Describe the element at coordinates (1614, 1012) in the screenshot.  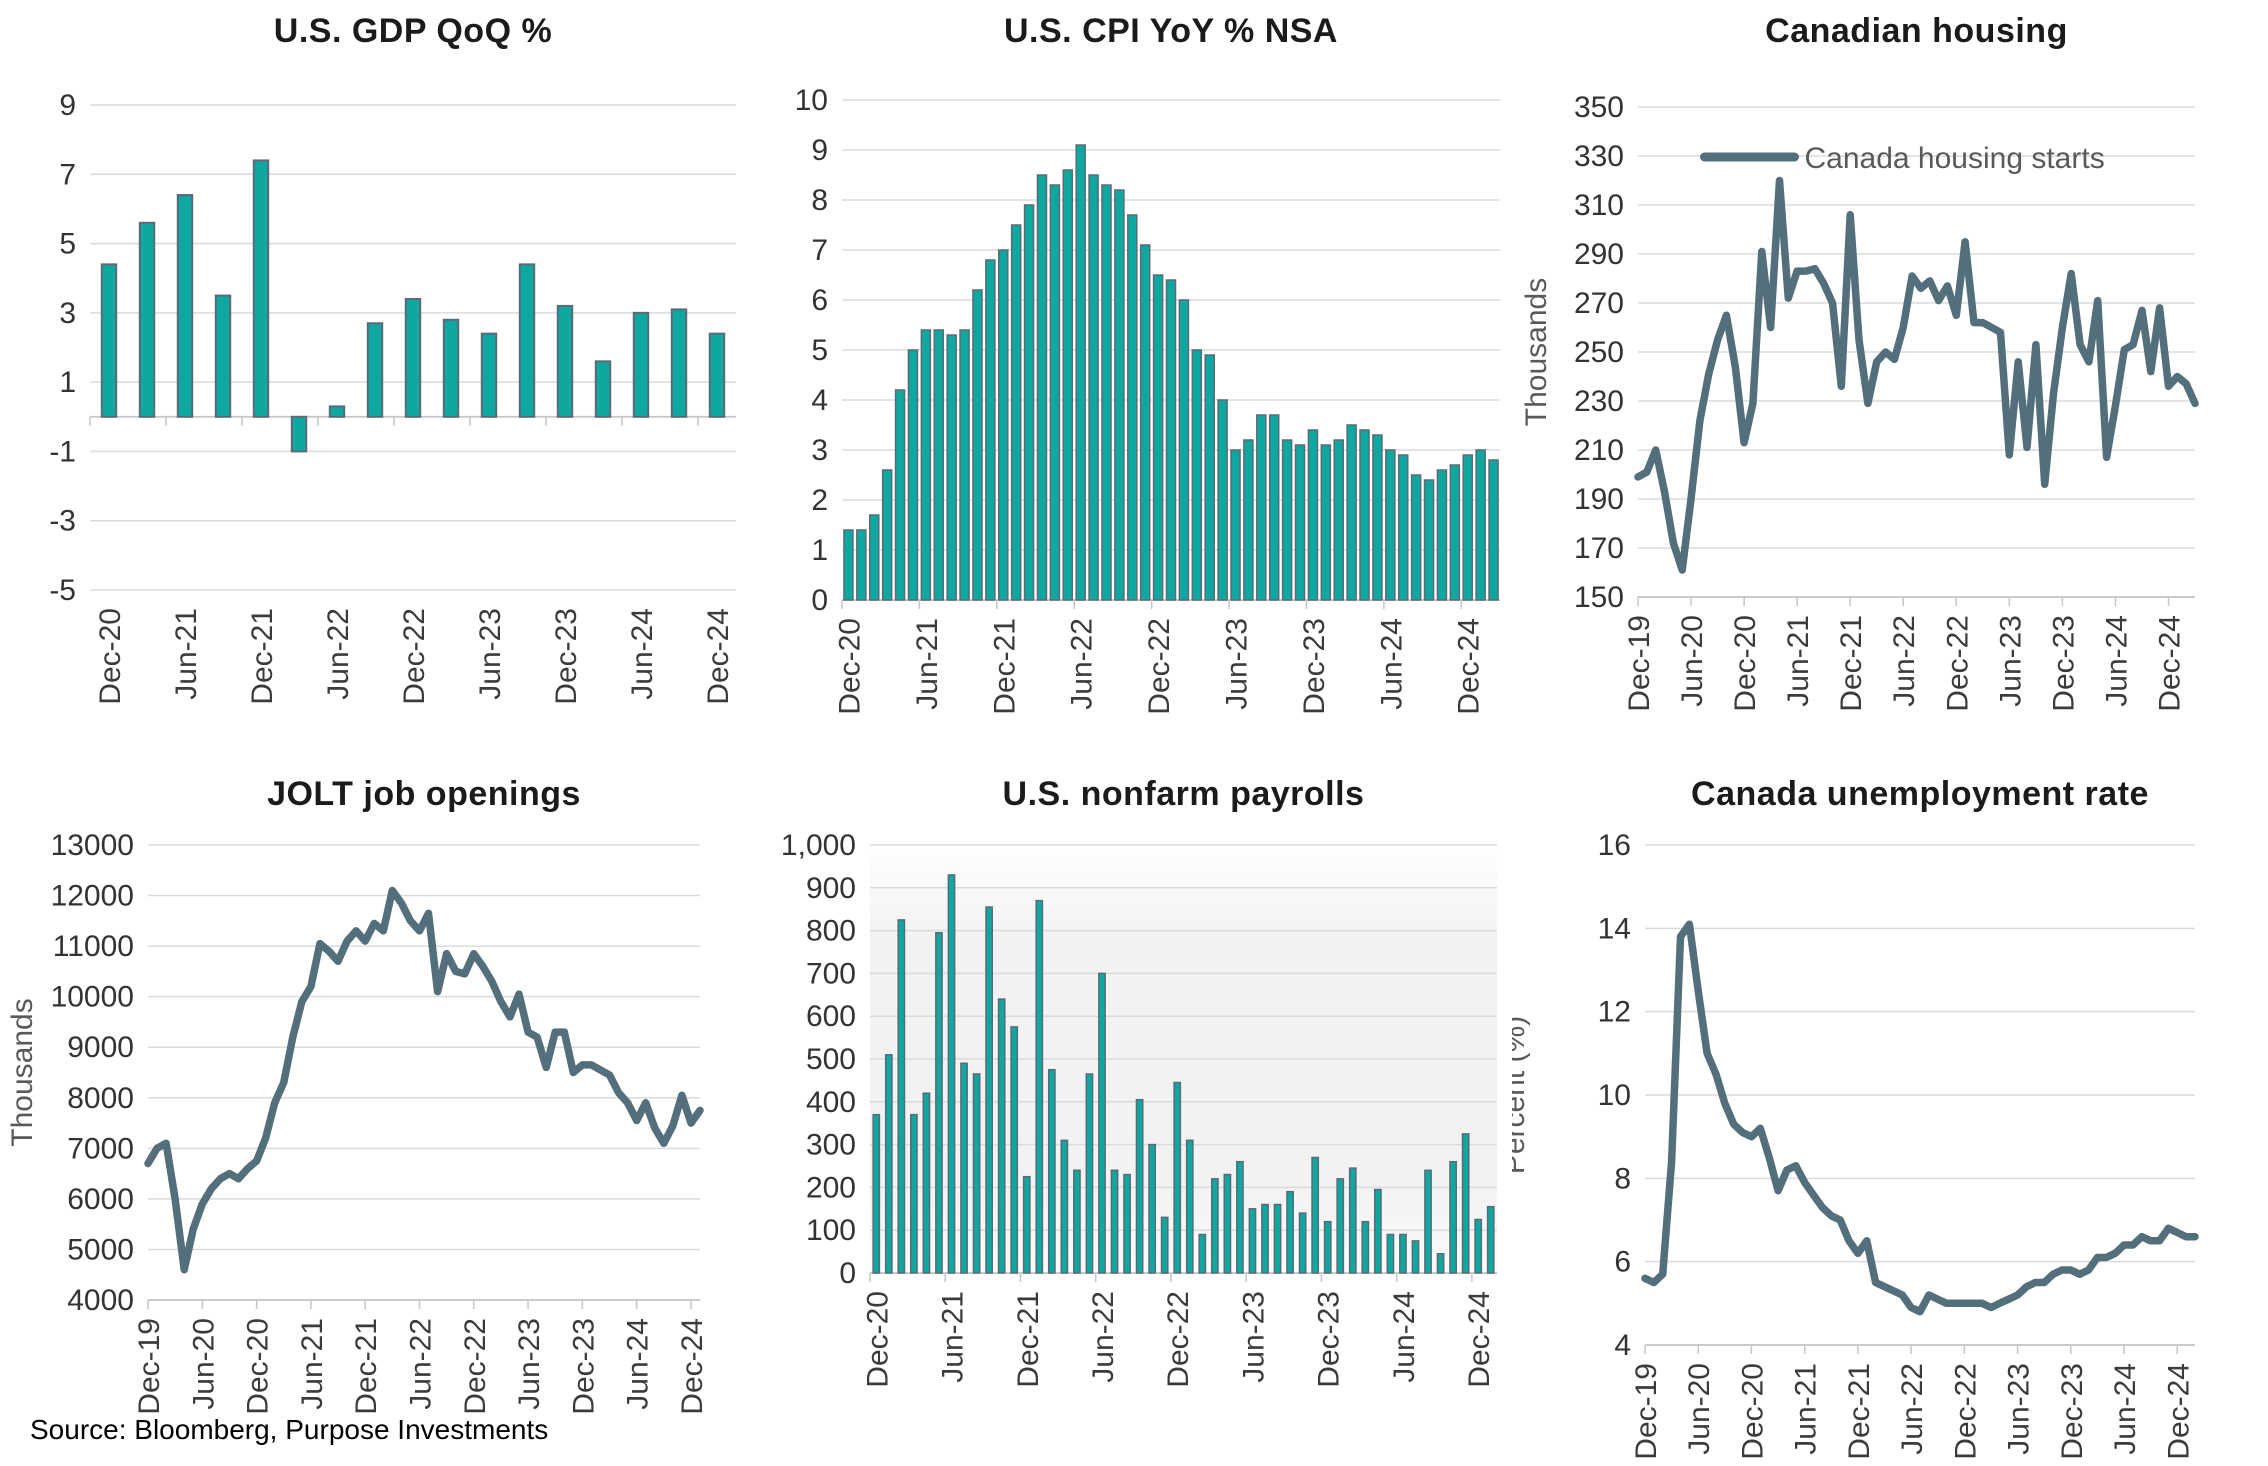
I see `y-tick-label: 12` at that location.